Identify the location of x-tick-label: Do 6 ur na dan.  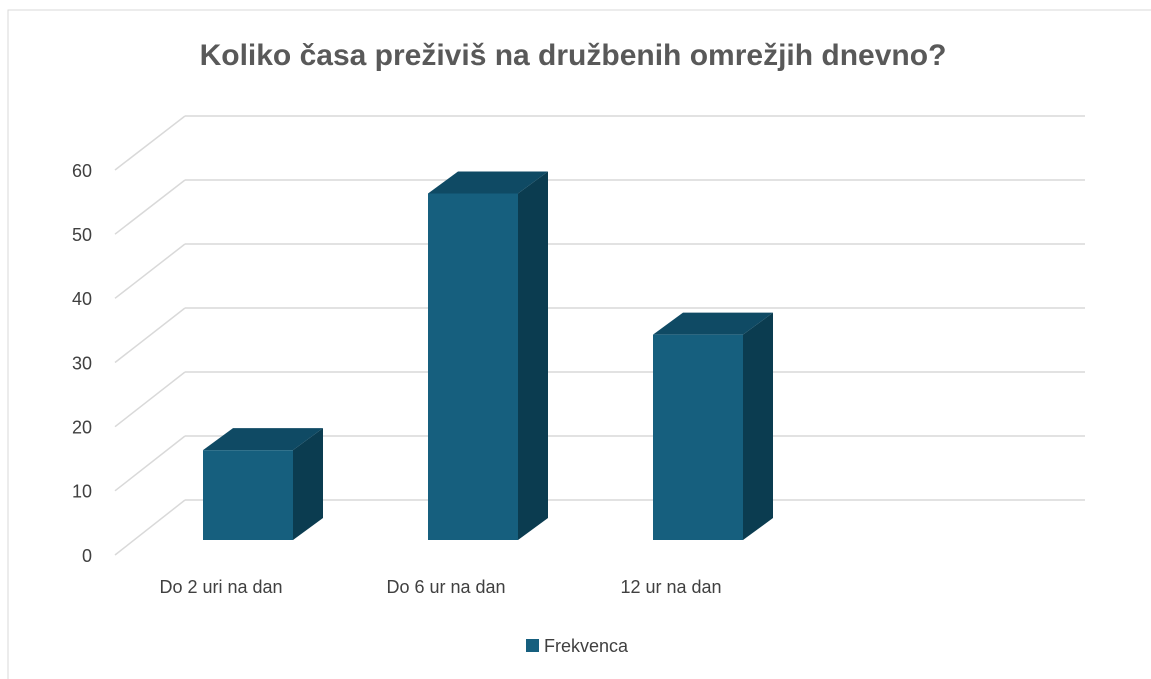
(445, 587).